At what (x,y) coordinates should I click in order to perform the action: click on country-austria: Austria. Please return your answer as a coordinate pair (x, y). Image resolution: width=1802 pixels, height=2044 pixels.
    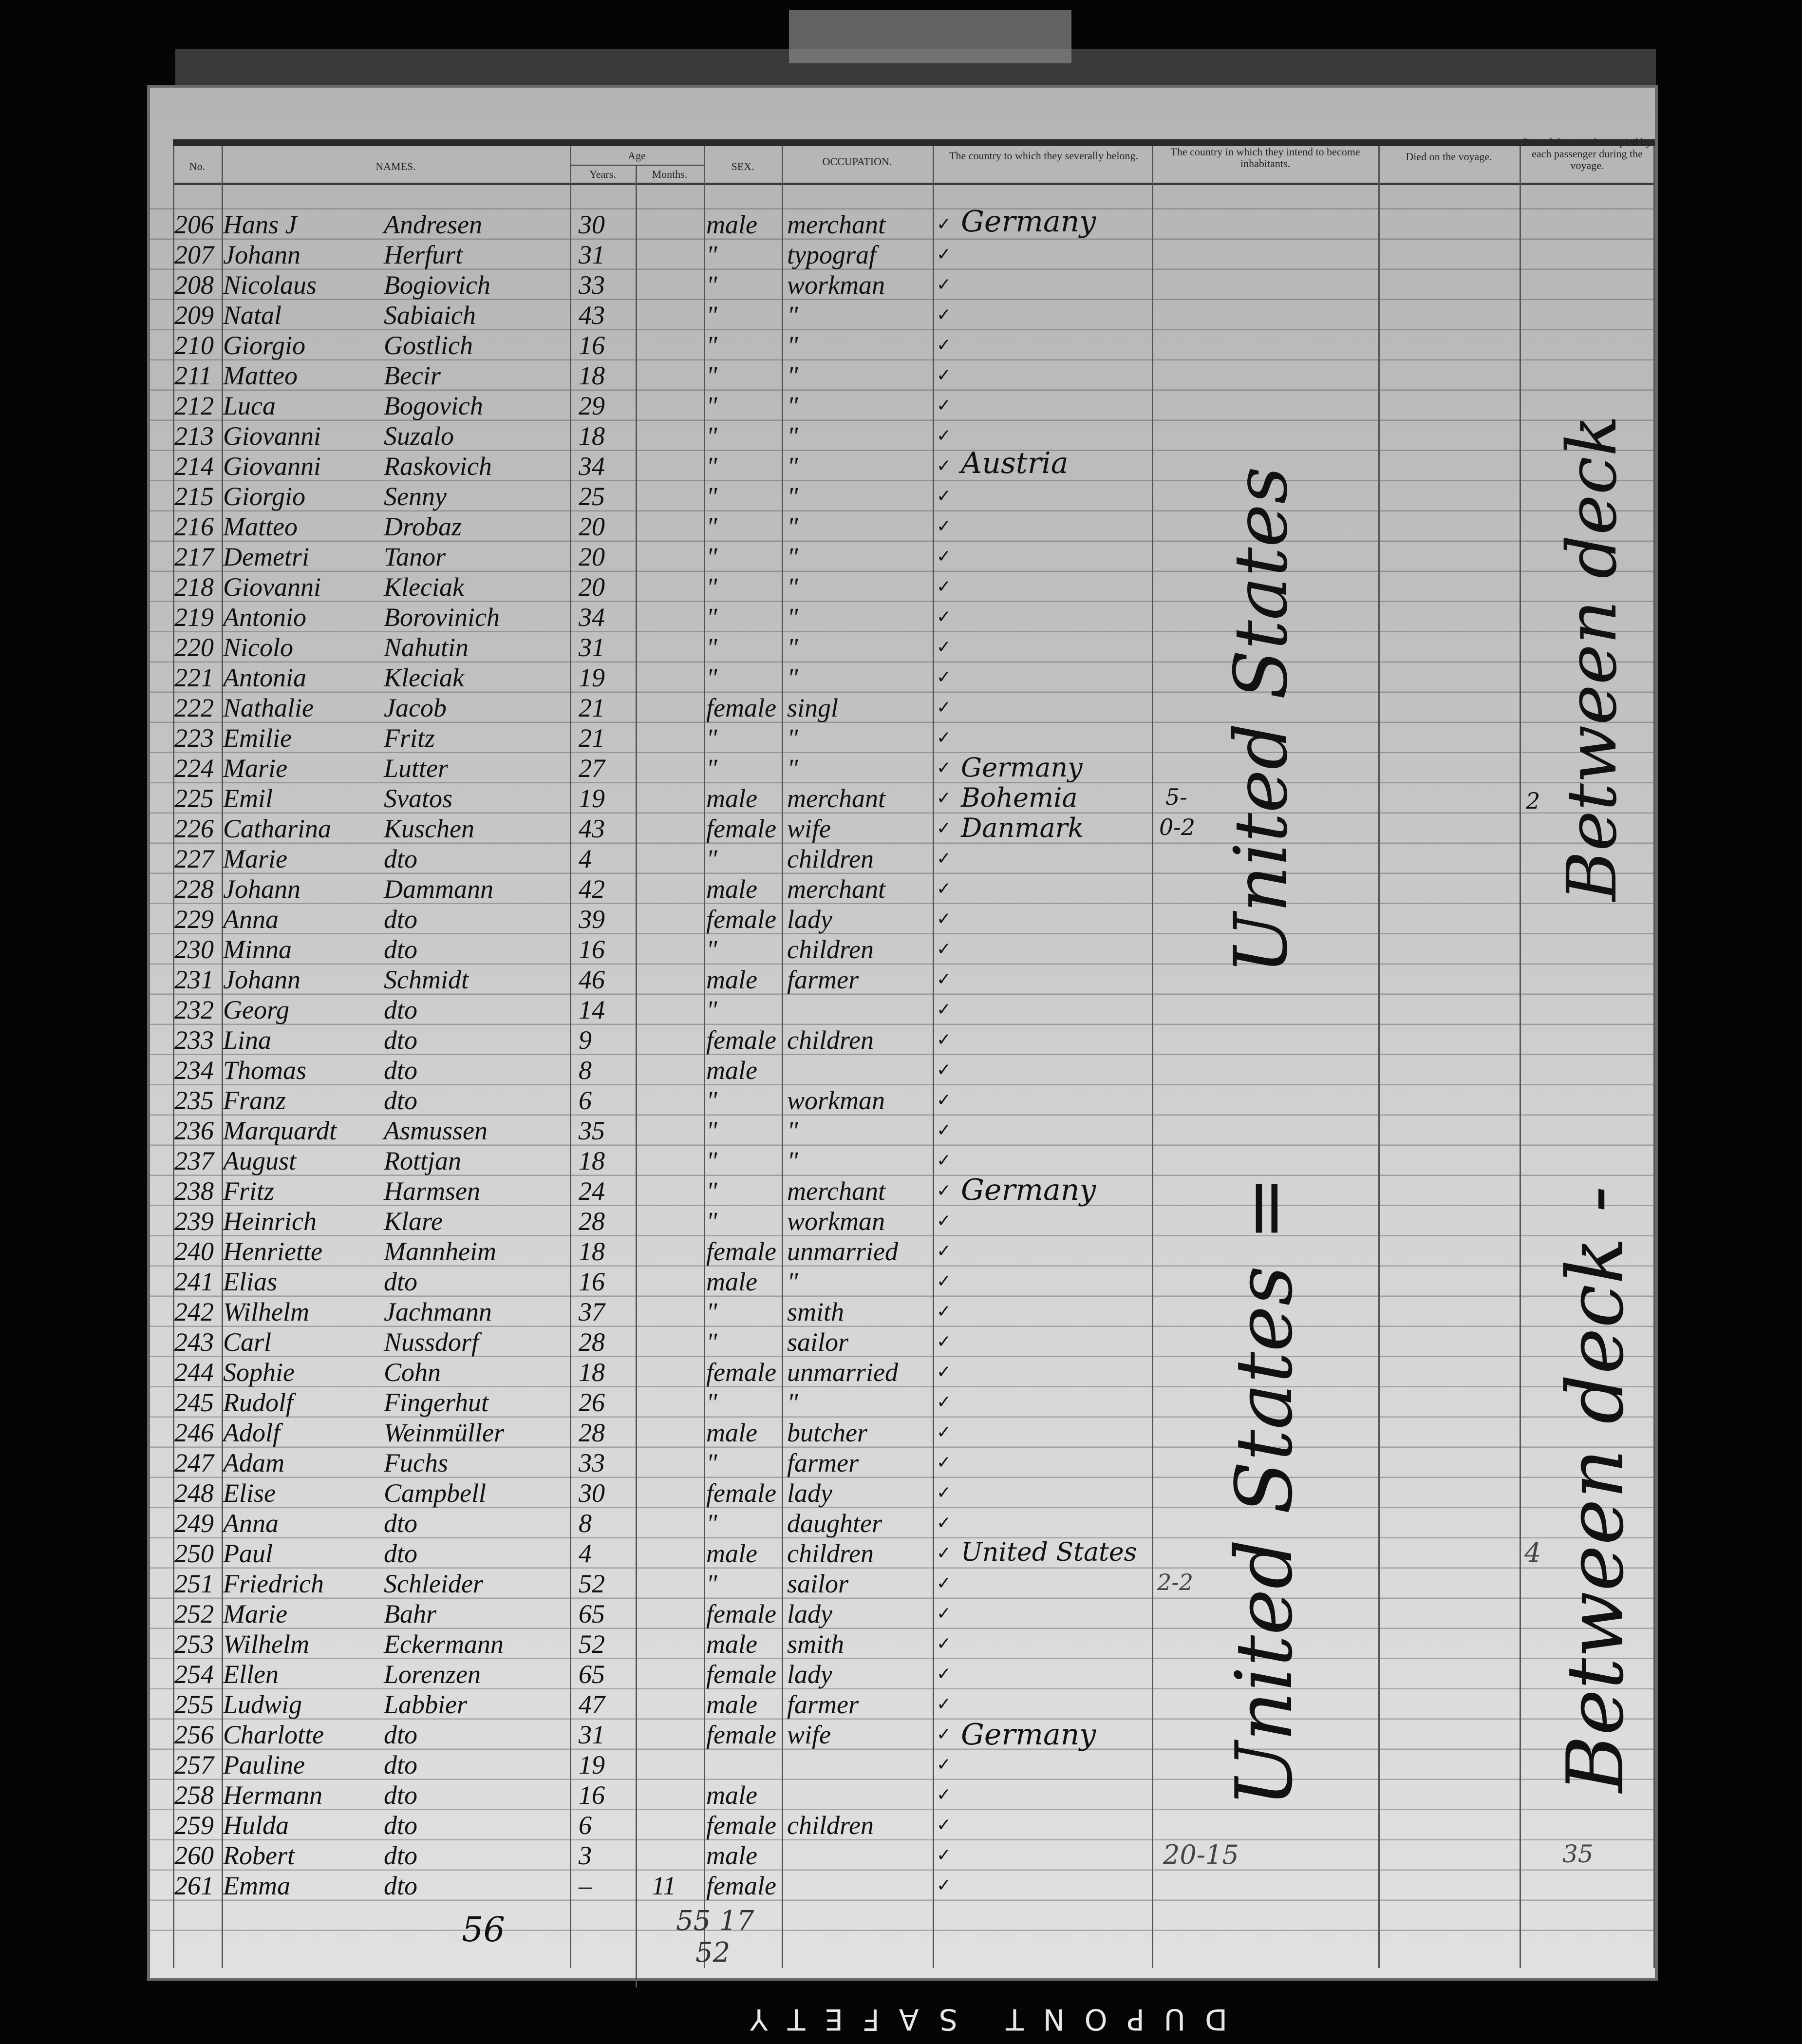
    Looking at the image, I should click on (1015, 463).